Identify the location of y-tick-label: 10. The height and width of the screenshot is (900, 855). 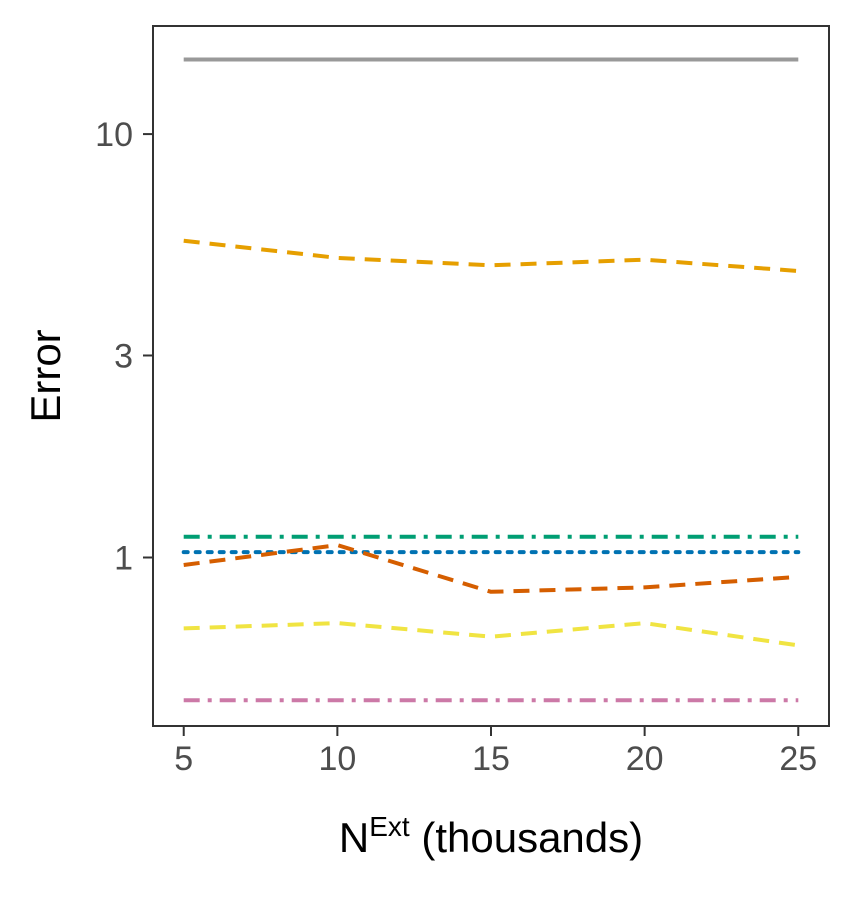
(114, 135).